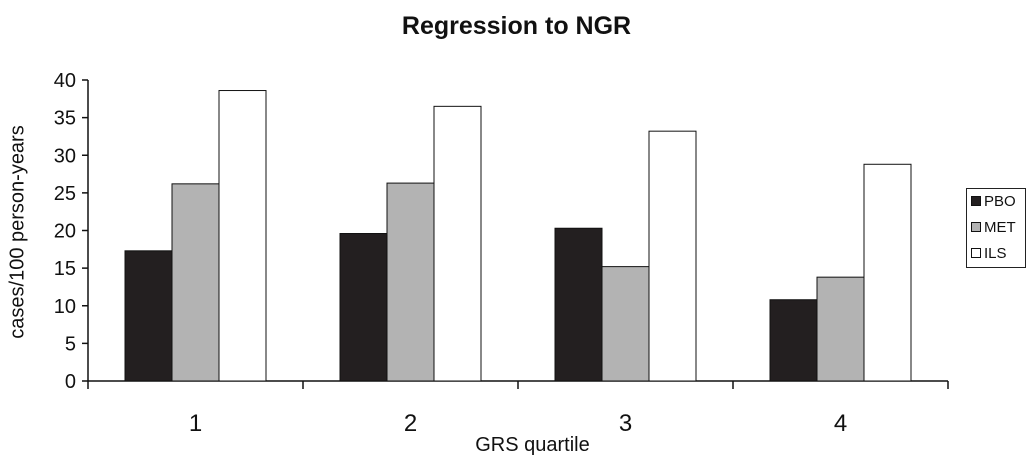  What do you see at coordinates (70, 344) in the screenshot?
I see `y-tick-label: 5` at bounding box center [70, 344].